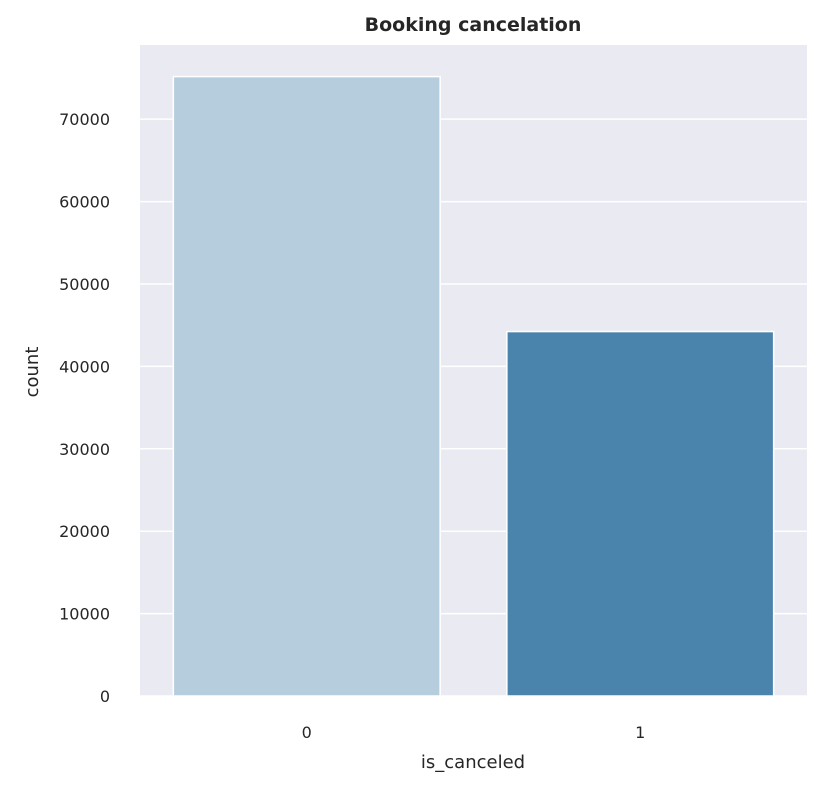 This screenshot has height=794, width=840. I want to click on chart-title: Booking cancelation, so click(473, 25).